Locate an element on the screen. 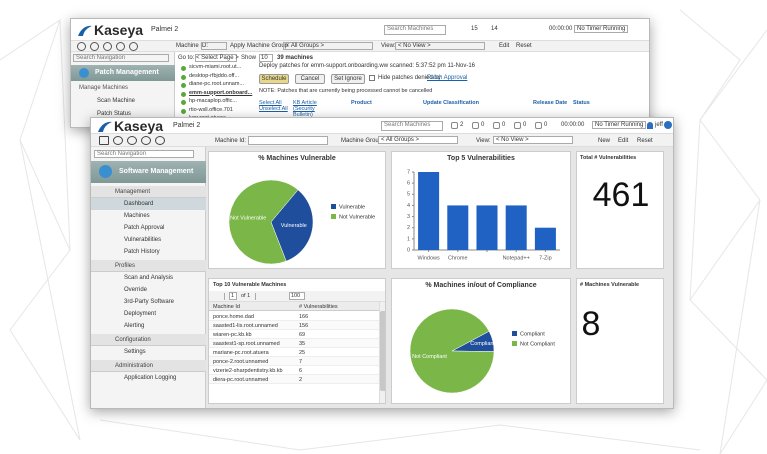  chart-title: Top 5 Vulnerabilities is located at coordinates (481, 158).